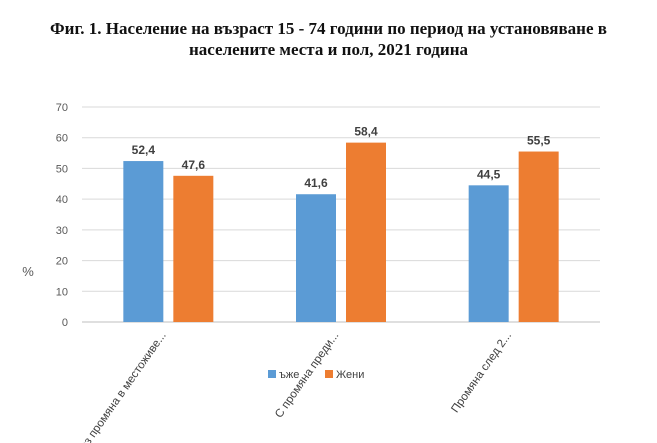  I want to click on legend-swatch-women, so click(329, 374).